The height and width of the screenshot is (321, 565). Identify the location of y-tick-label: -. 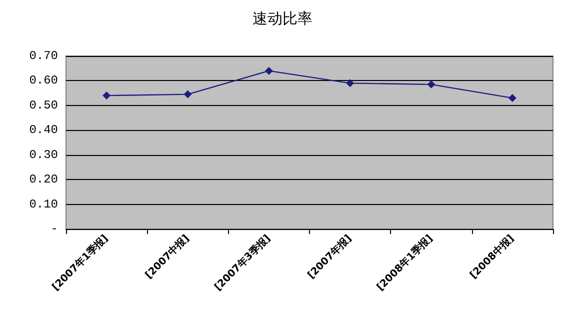
(54, 229).